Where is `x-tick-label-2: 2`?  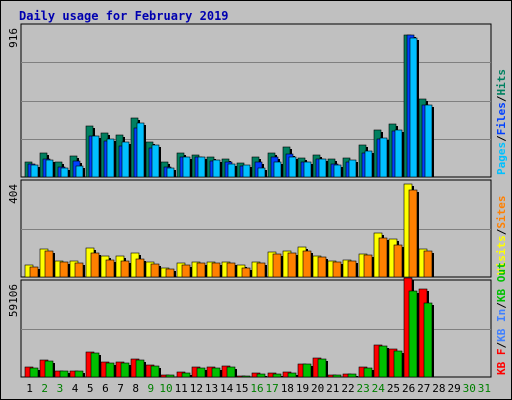 x-tick-label-2: 2 is located at coordinates (44, 388).